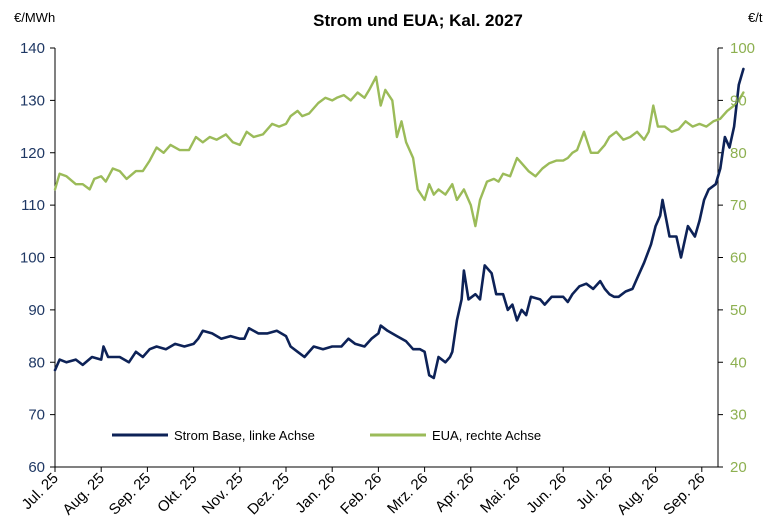  What do you see at coordinates (32, 258) in the screenshot?
I see `left-tick-label: 100` at bounding box center [32, 258].